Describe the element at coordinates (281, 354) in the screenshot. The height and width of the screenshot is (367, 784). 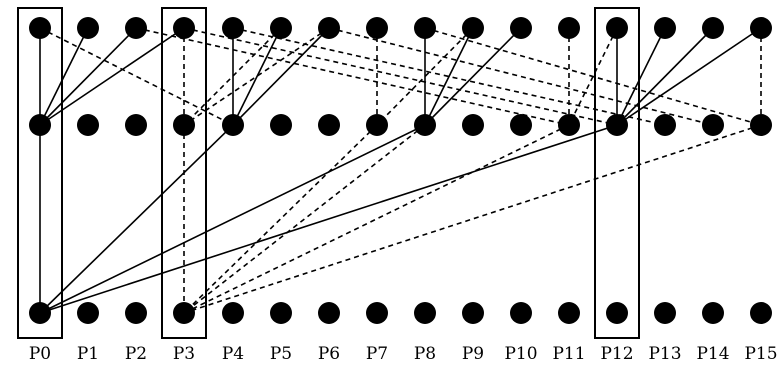
I see `label-p5: P5` at that location.